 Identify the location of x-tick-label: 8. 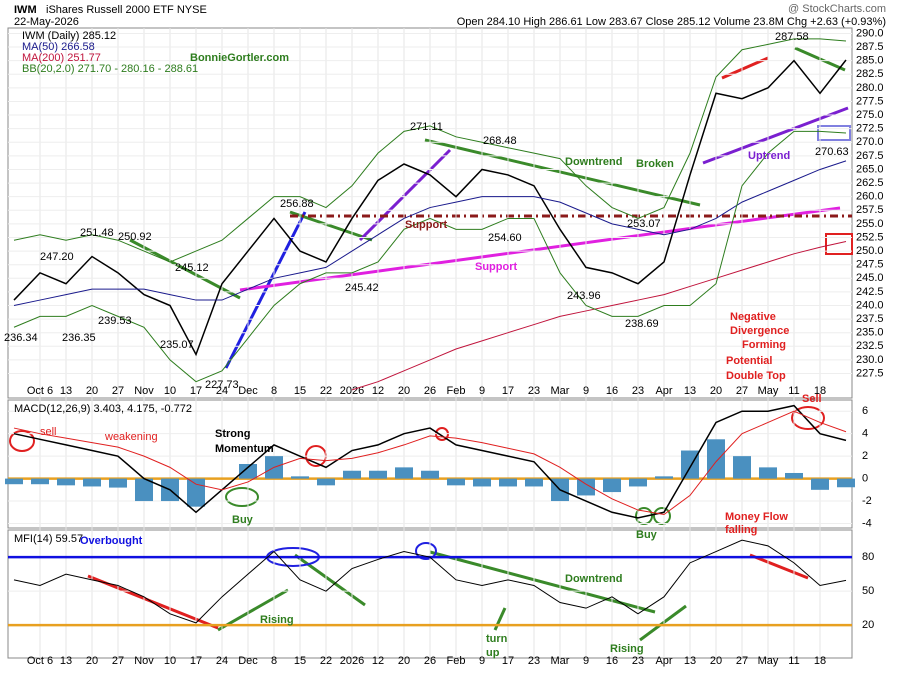
(274, 391).